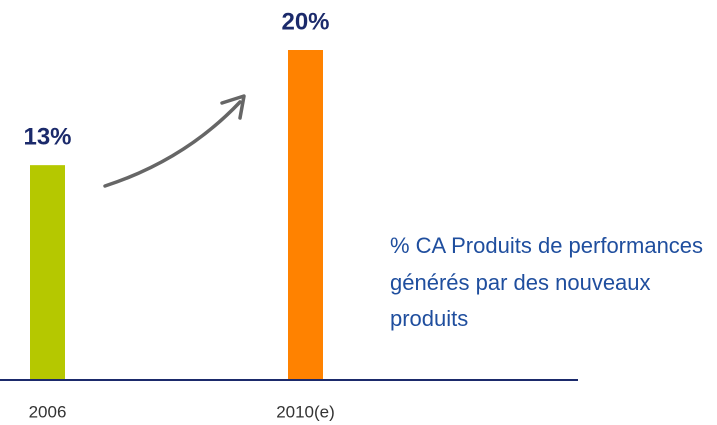  I want to click on value-label: 13%, so click(47, 136).